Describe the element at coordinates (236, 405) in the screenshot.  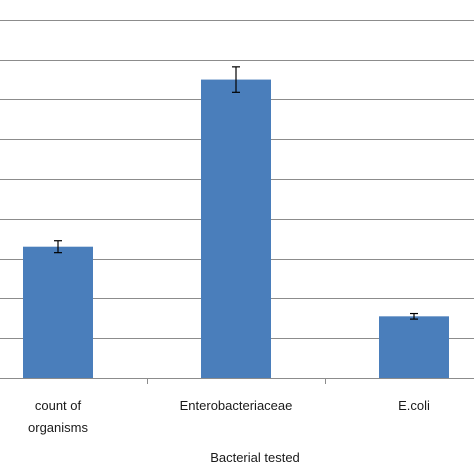
I see `category-label-1: Enterobacteriaceae` at that location.